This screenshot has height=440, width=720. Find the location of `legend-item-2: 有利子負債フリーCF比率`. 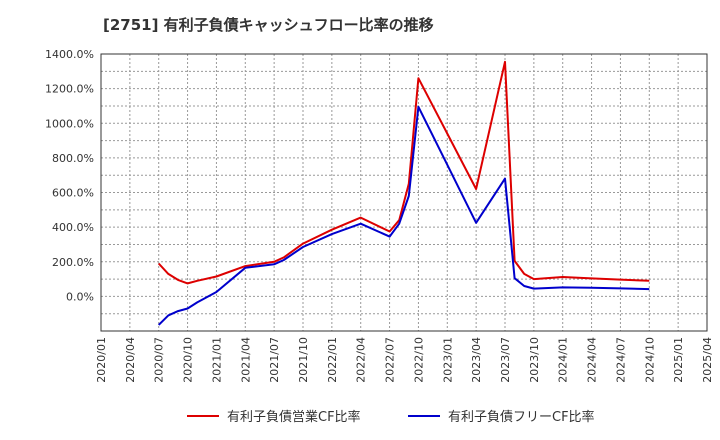

legend-item-2: 有利子負債フリーCF比率 is located at coordinates (501, 417).